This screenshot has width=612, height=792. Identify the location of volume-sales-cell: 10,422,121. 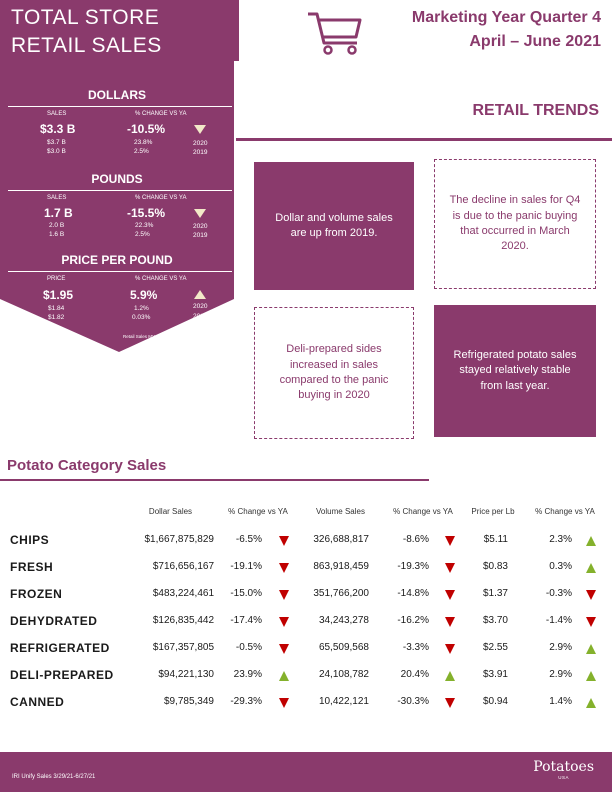
(343, 701).